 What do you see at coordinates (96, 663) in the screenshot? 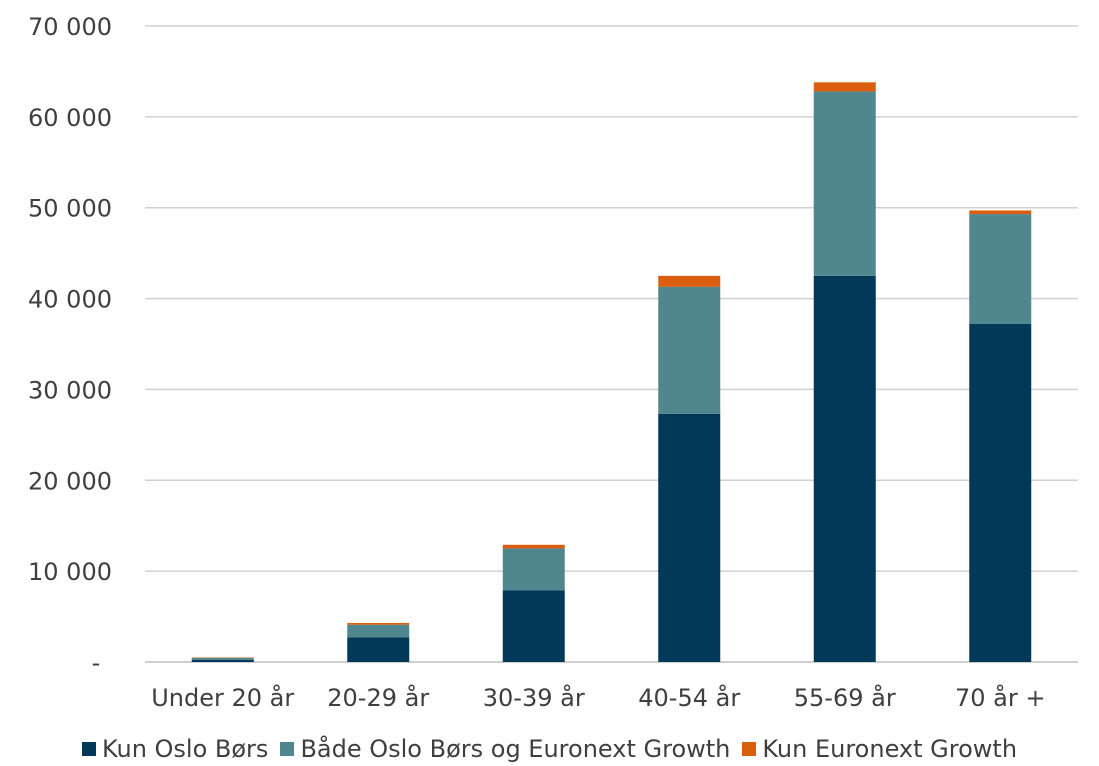
I see `y-tick-label: -` at bounding box center [96, 663].